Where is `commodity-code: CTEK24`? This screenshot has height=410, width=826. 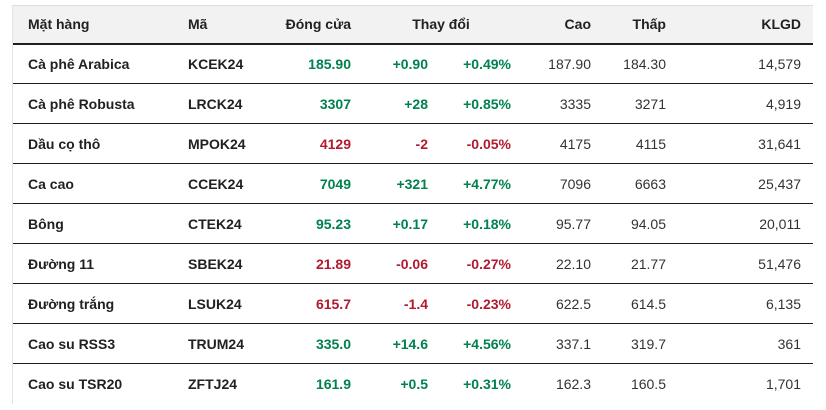 commodity-code: CTEK24 is located at coordinates (220, 223).